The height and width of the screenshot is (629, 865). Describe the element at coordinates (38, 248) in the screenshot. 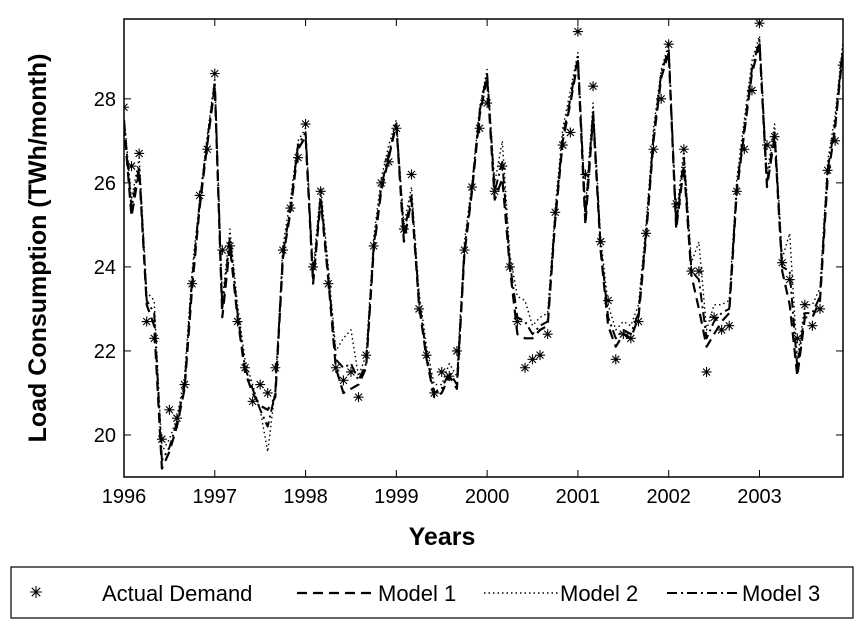

I see `y-axis-title: Load Consumption (TWh/month)` at that location.